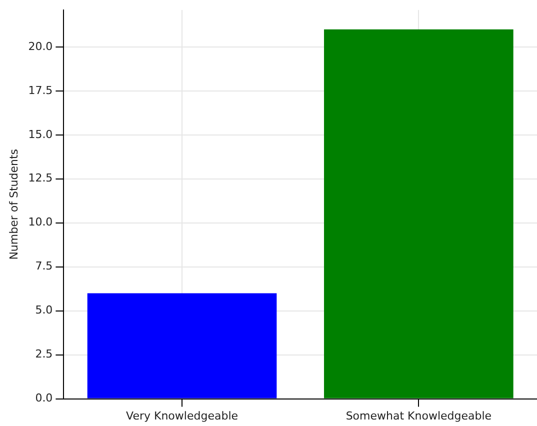  What do you see at coordinates (44, 310) in the screenshot?
I see `y-tick-label: 5.0` at bounding box center [44, 310].